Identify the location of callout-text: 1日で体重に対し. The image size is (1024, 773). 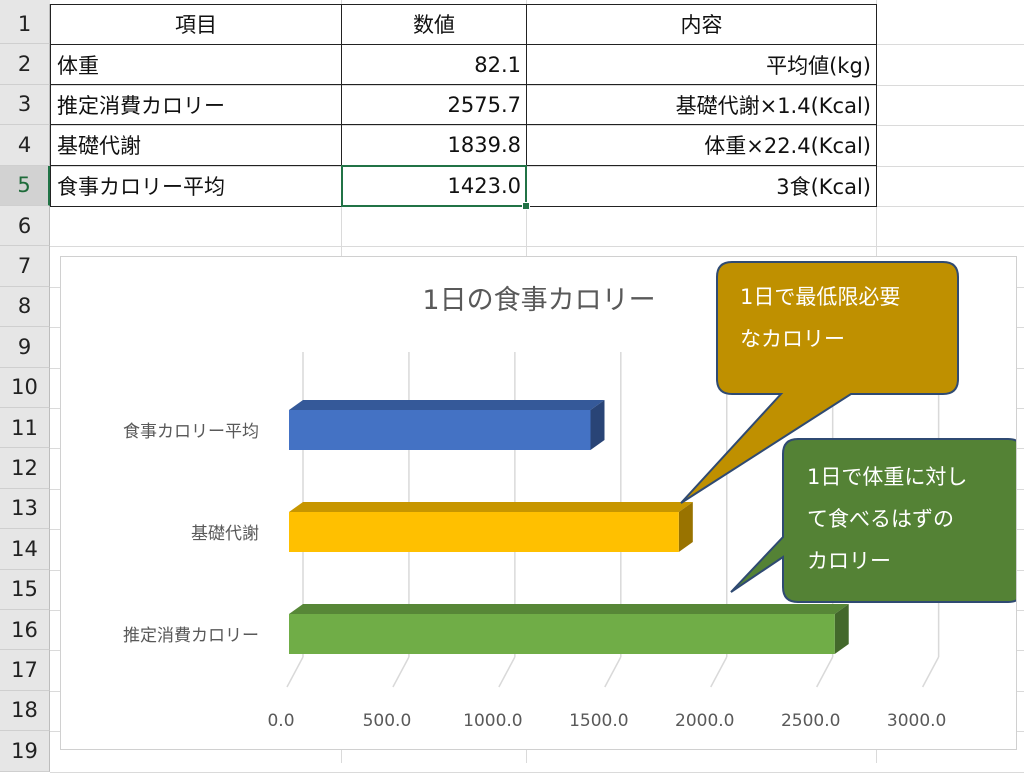
(887, 477).